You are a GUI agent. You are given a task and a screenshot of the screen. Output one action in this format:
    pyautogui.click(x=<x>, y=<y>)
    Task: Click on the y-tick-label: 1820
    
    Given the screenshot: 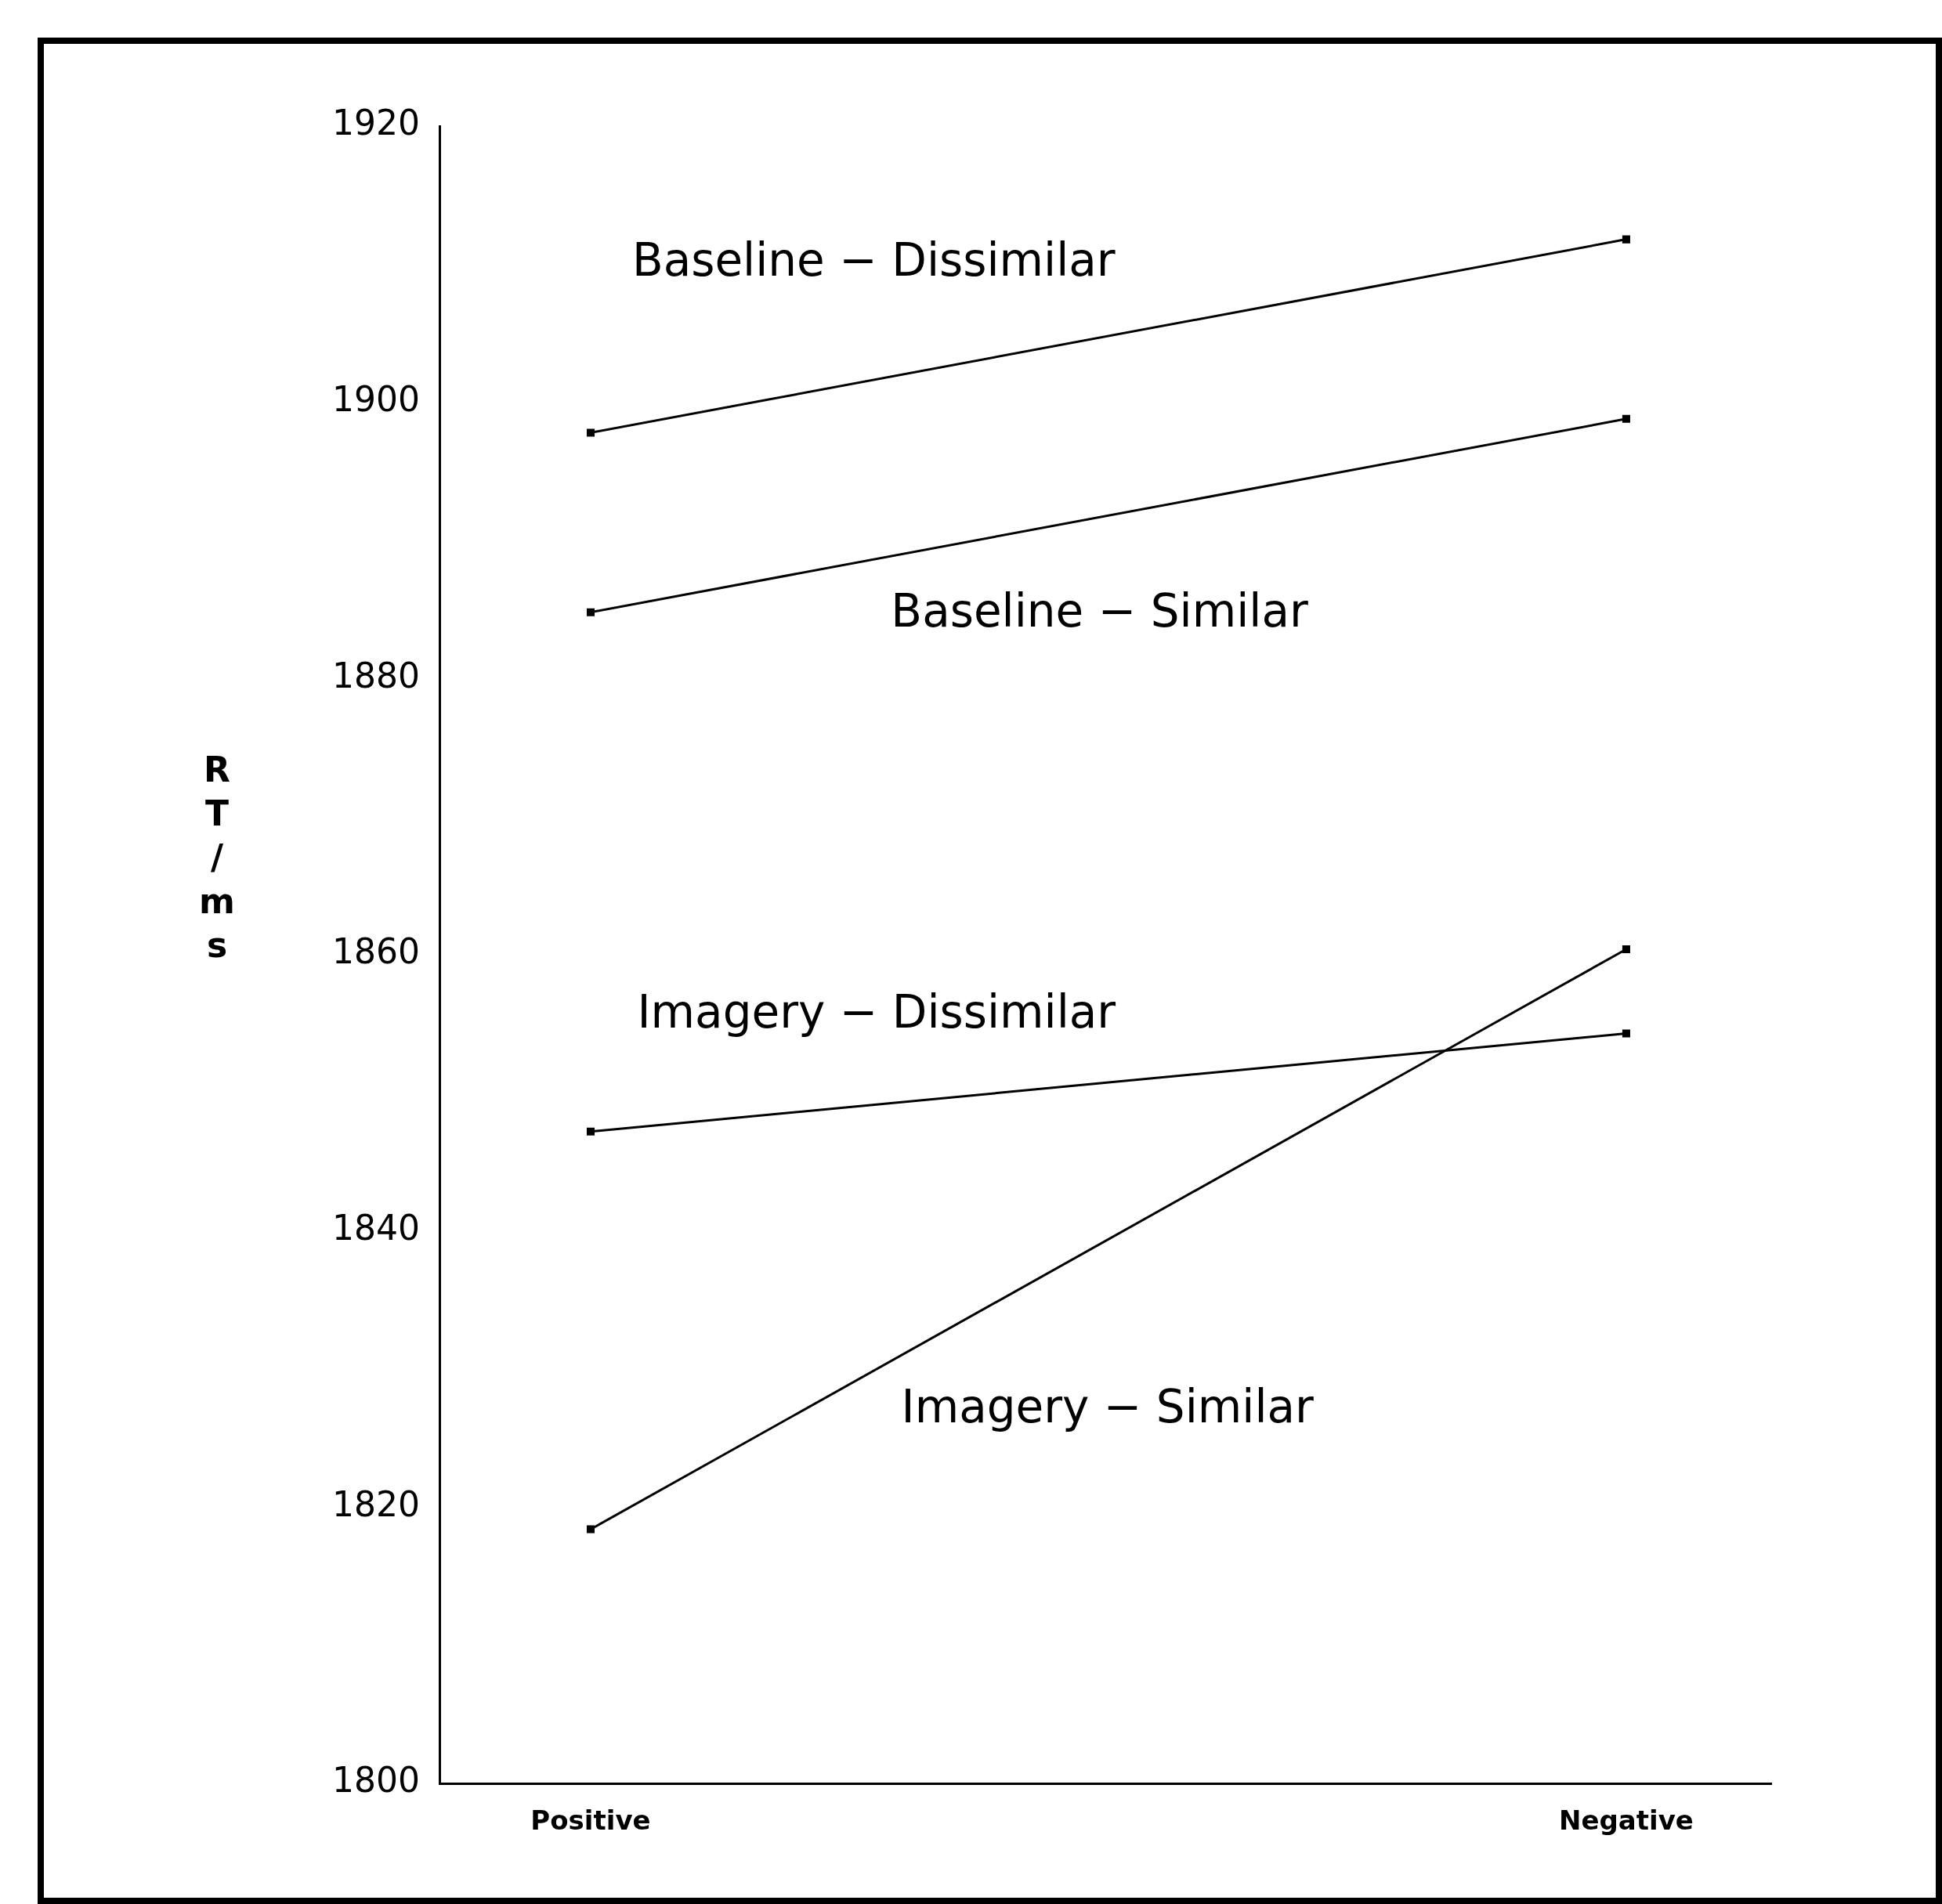 What is the action you would take?
    pyautogui.click(x=376, y=1503)
    